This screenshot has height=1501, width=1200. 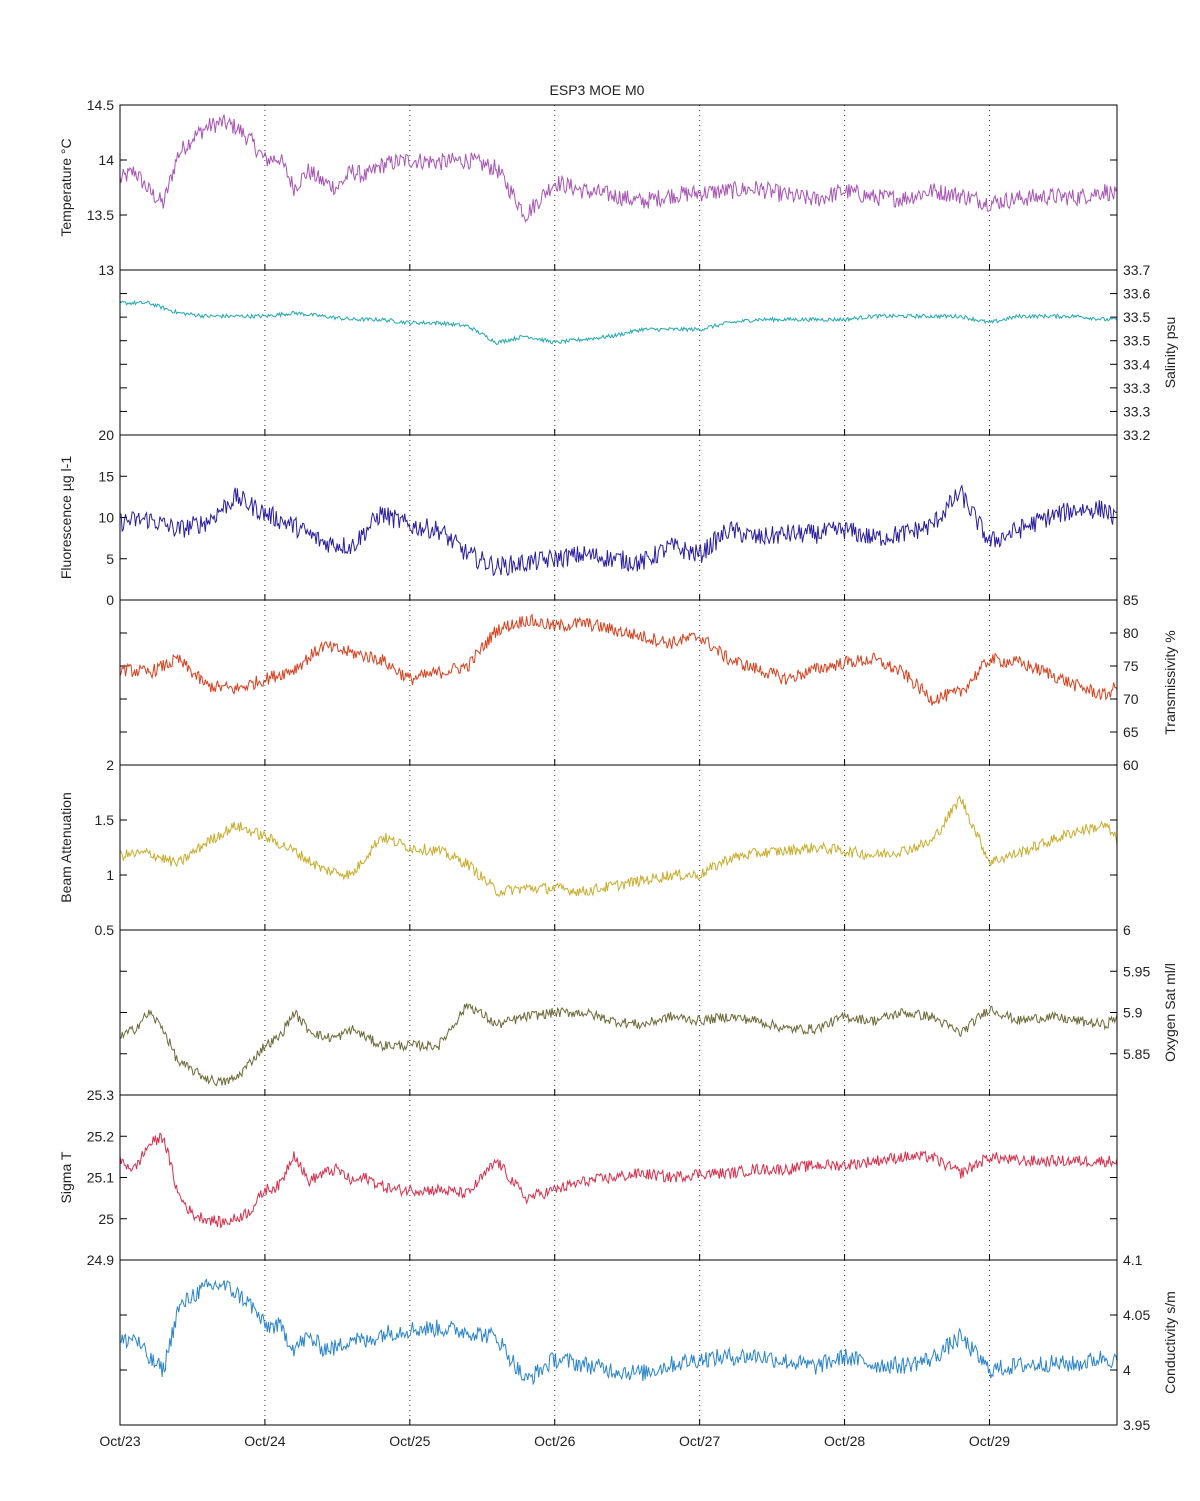 I want to click on beam-attenuation-ytick-label: 0.5, so click(x=105, y=930).